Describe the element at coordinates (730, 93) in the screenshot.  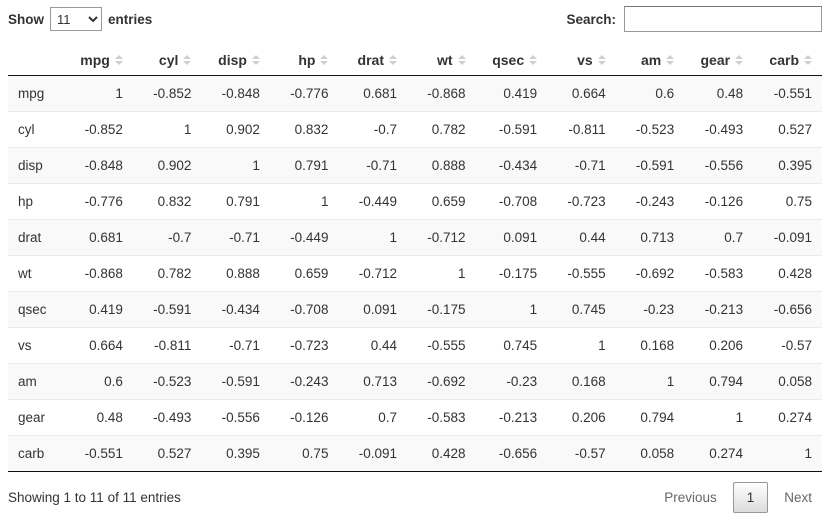
I see `correlation-cell: 0.48` at that location.